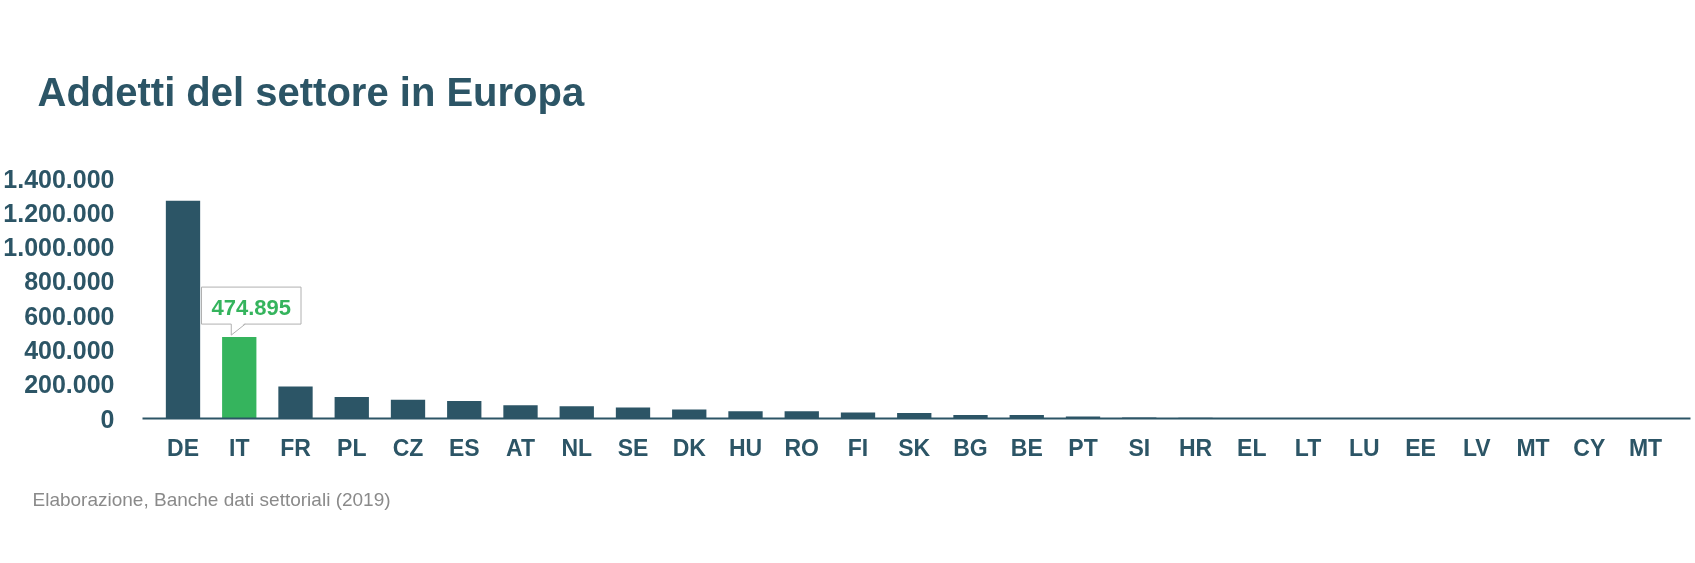 This screenshot has width=1695, height=563. I want to click on x-tick-label: FR, so click(296, 447).